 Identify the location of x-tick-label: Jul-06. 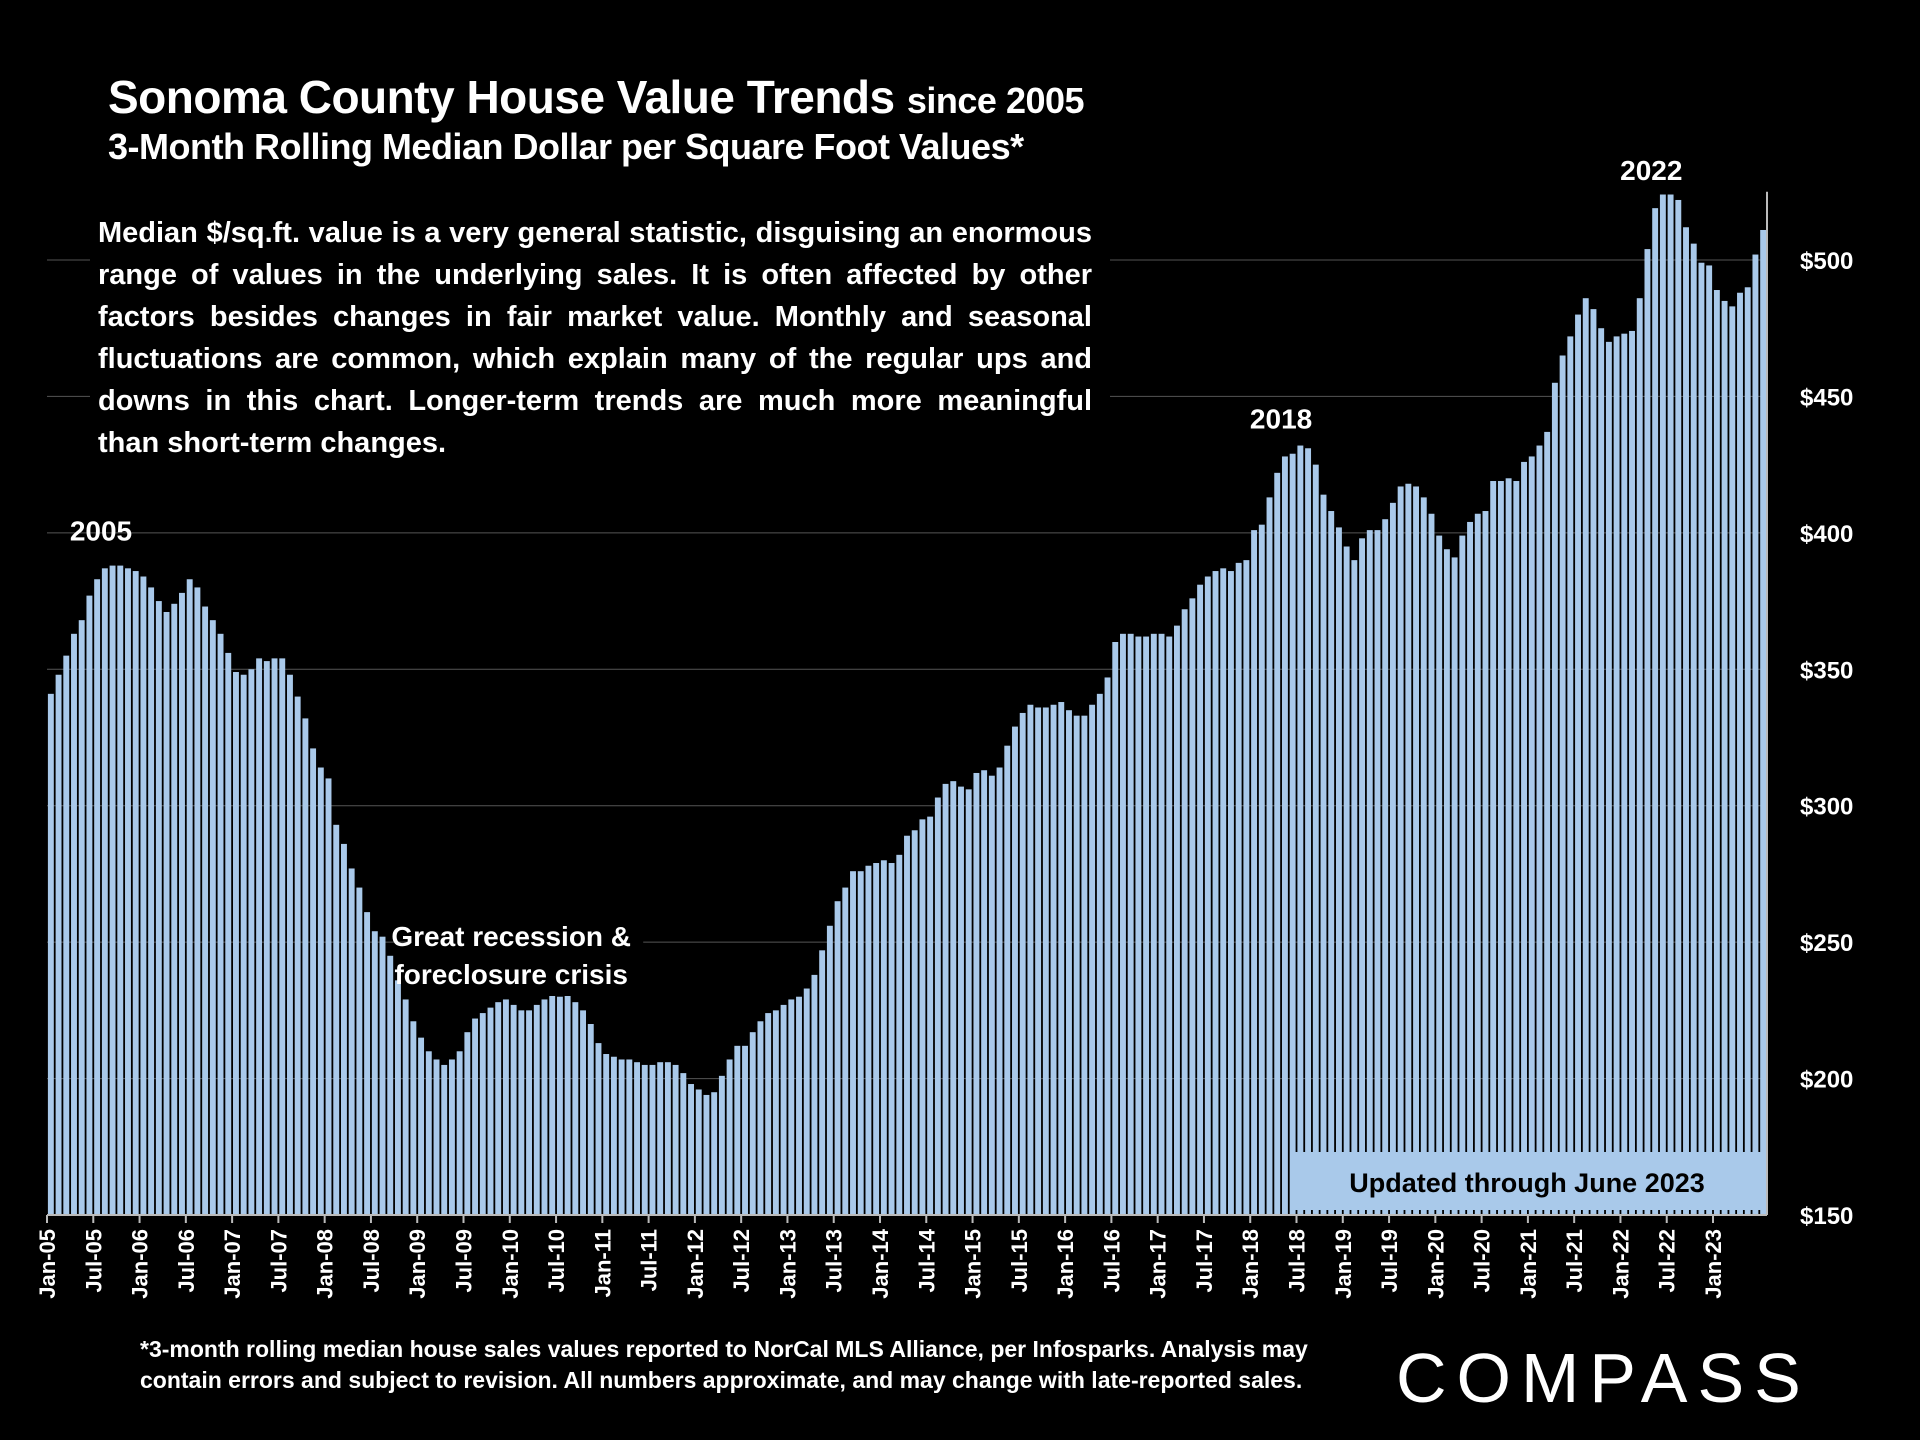
(186, 1261).